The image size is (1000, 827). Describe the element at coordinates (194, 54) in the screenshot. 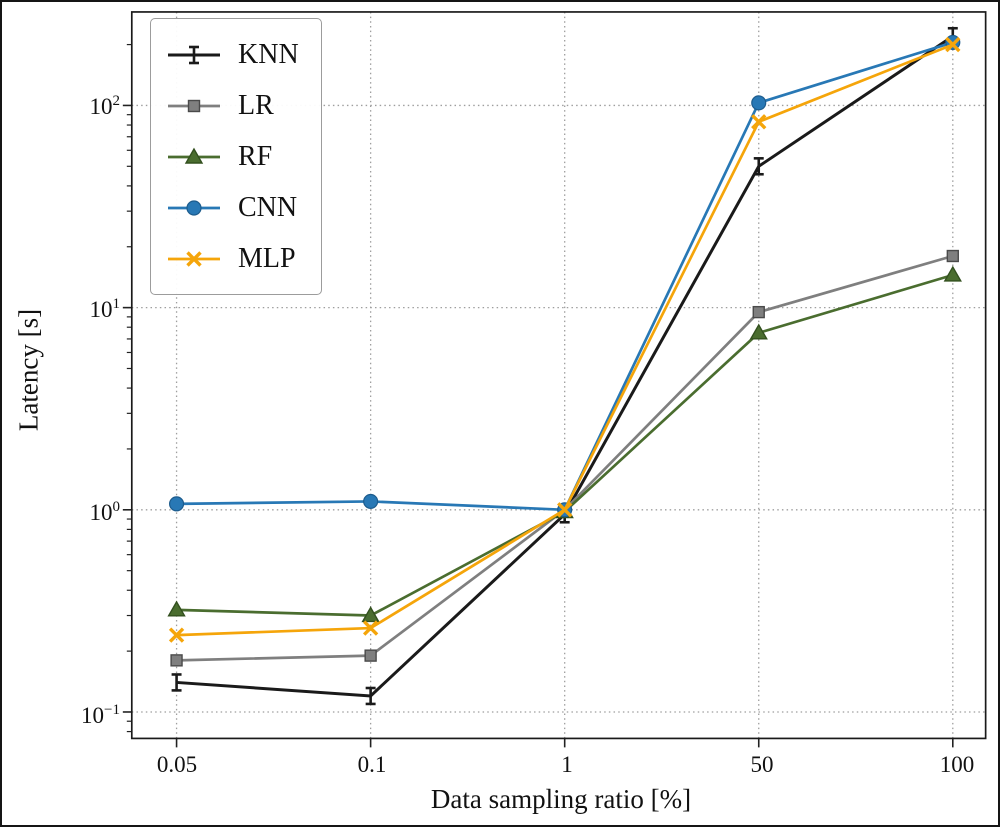

I see `knn-errorbar-marker-icon` at that location.